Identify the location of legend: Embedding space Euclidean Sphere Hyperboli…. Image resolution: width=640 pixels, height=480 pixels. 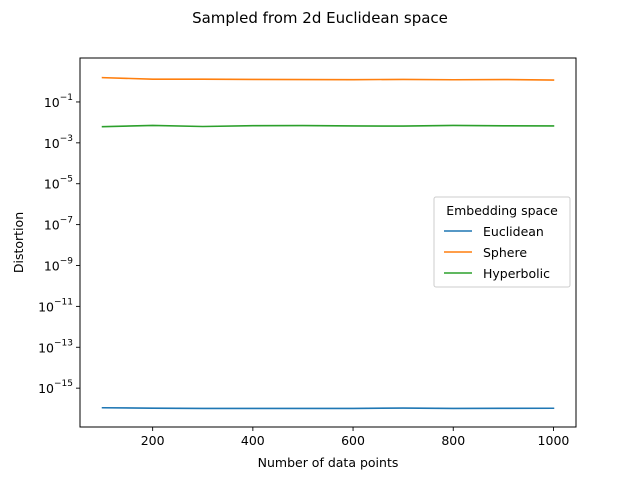
(502, 242).